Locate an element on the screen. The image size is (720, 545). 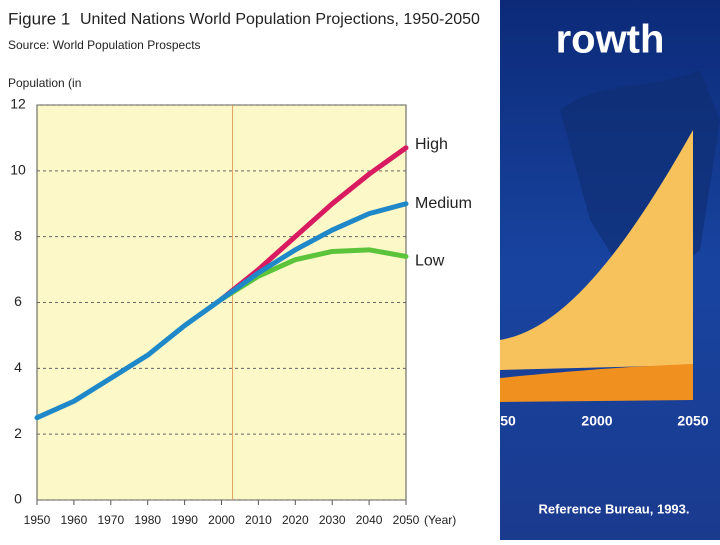
figure-label: Figure 1 is located at coordinates (39, 18).